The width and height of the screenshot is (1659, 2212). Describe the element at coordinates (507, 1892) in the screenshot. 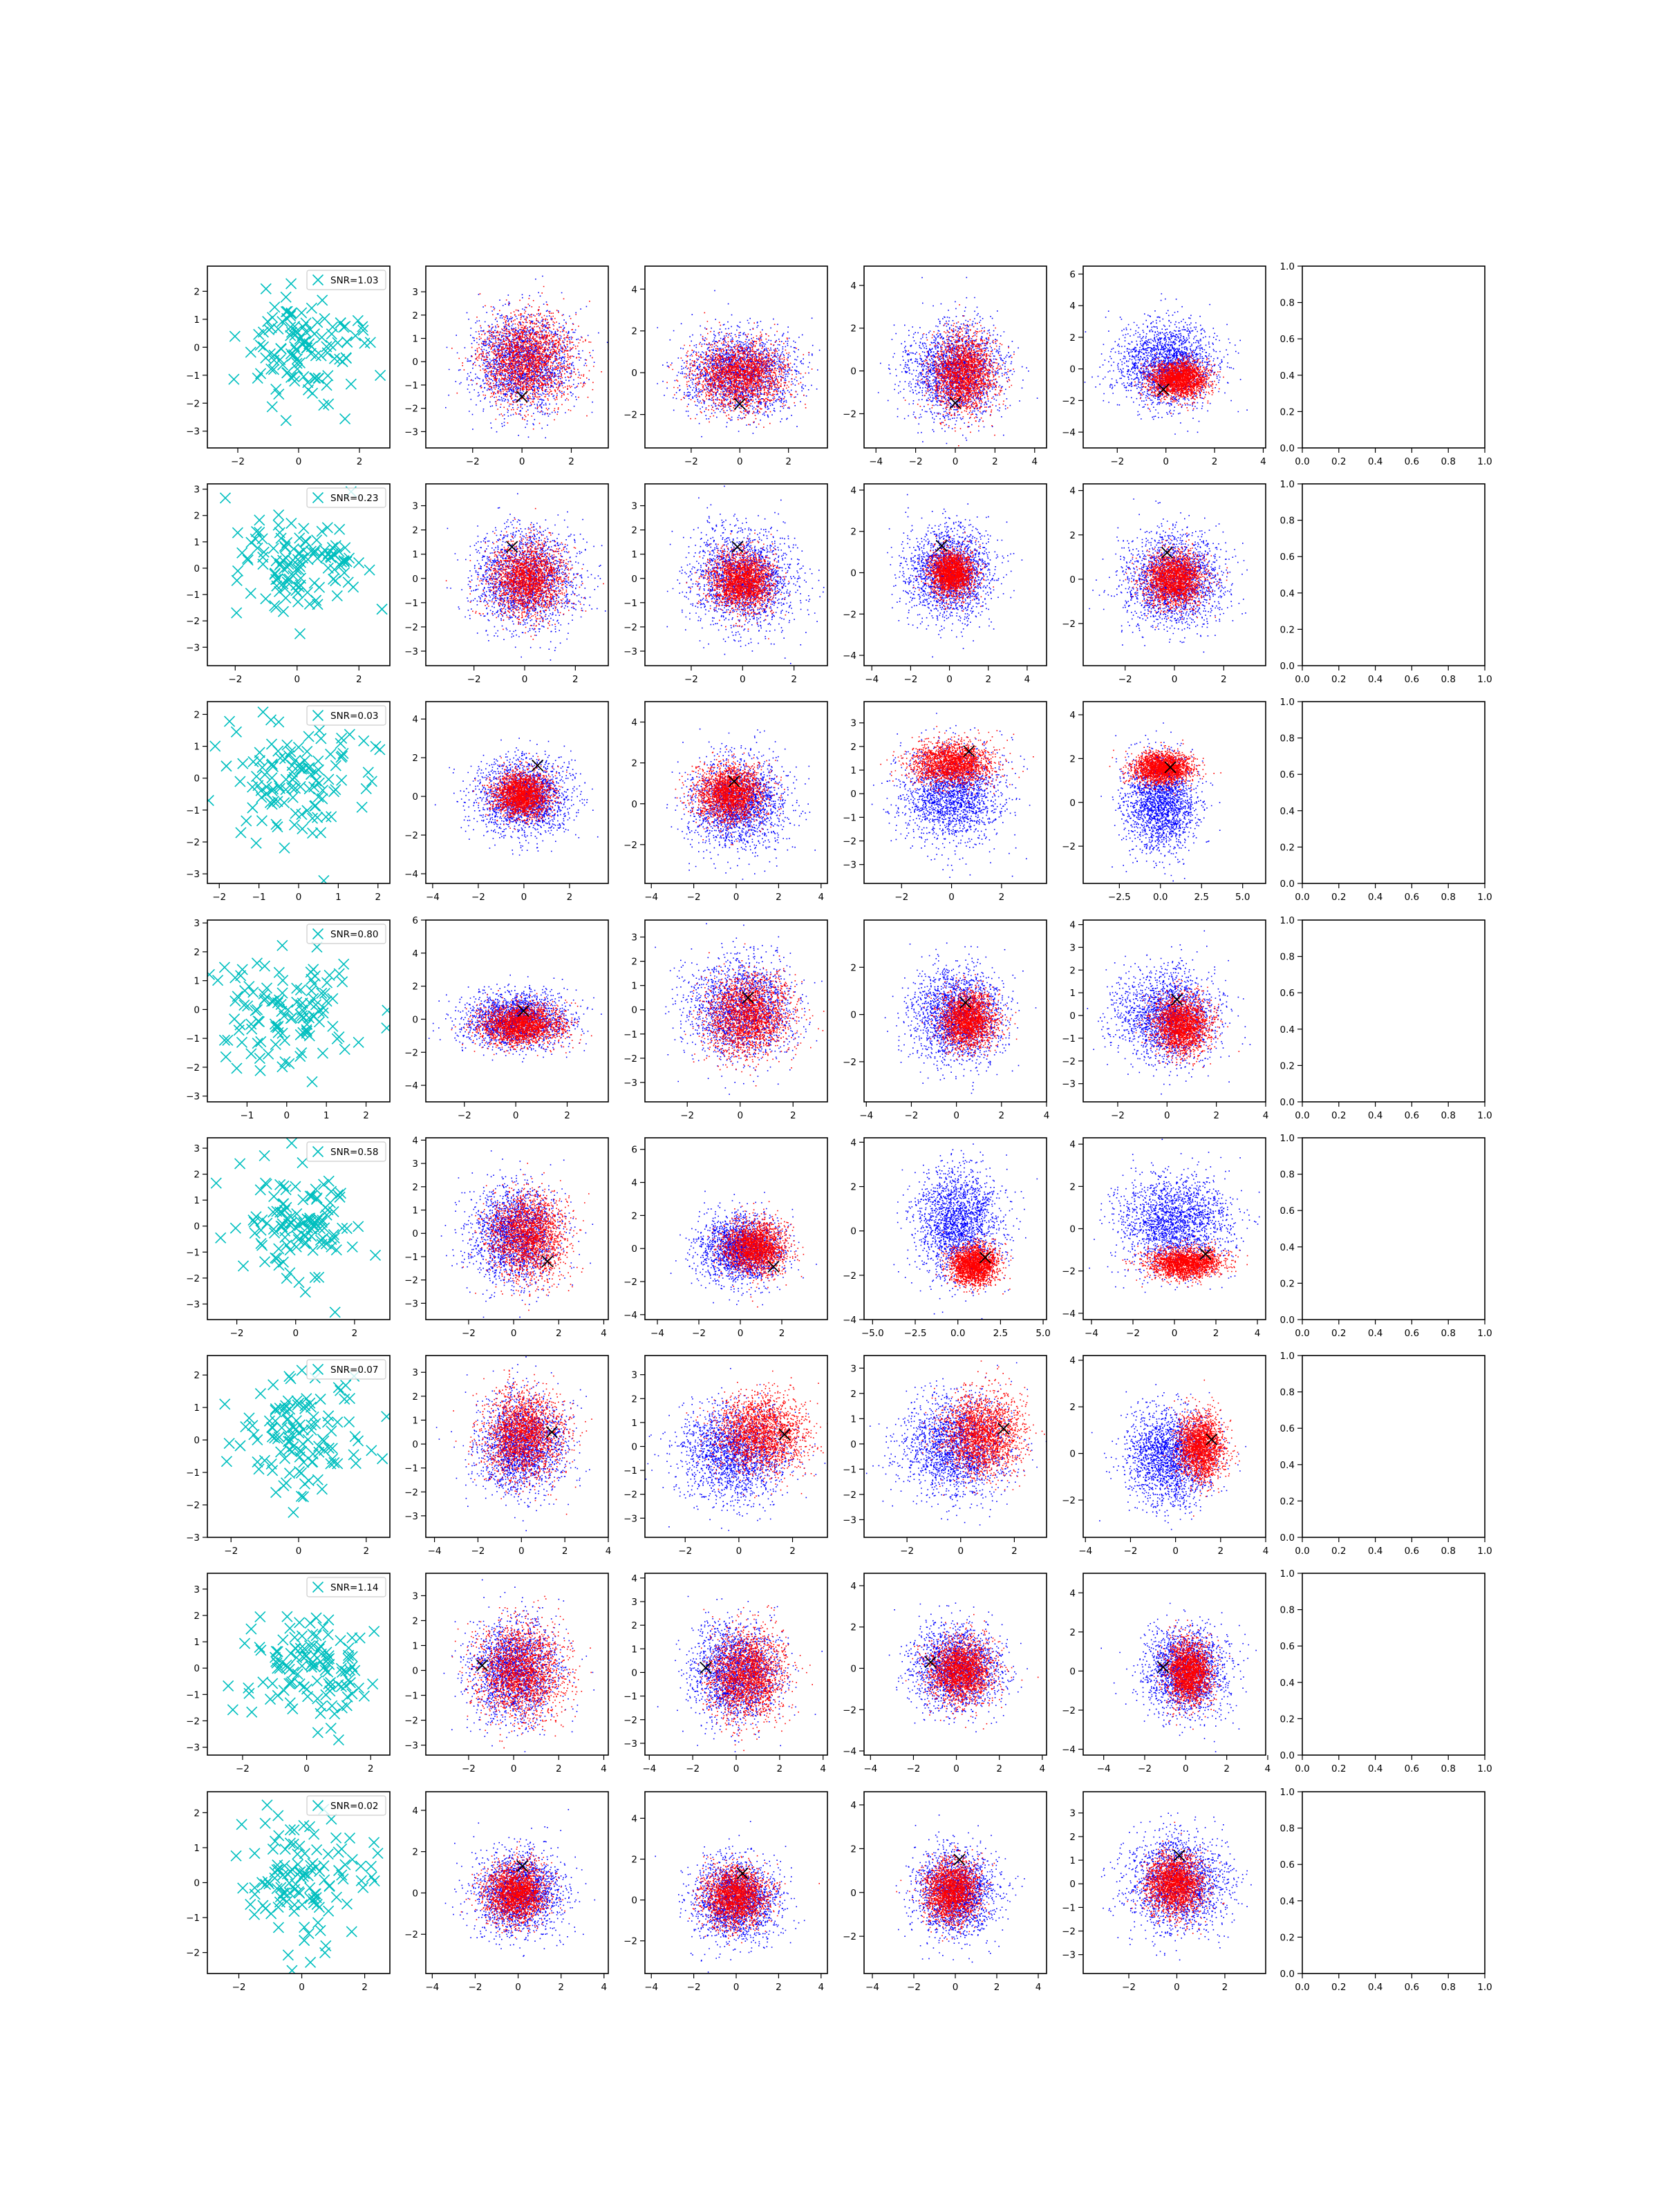

I see `subplot-r8-c2: −4 −2 0 2 4 −2 0 2 4` at that location.